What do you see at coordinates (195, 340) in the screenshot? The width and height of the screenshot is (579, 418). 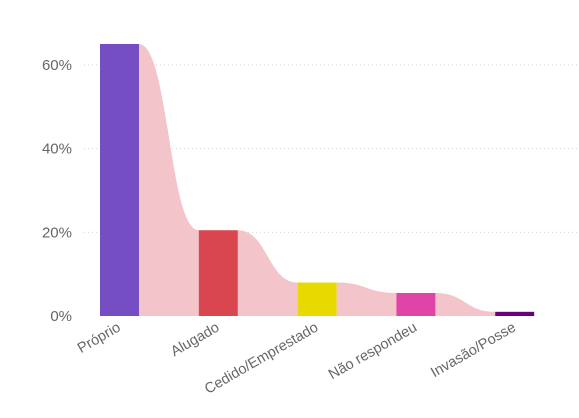 I see `category-label: Alugado` at bounding box center [195, 340].